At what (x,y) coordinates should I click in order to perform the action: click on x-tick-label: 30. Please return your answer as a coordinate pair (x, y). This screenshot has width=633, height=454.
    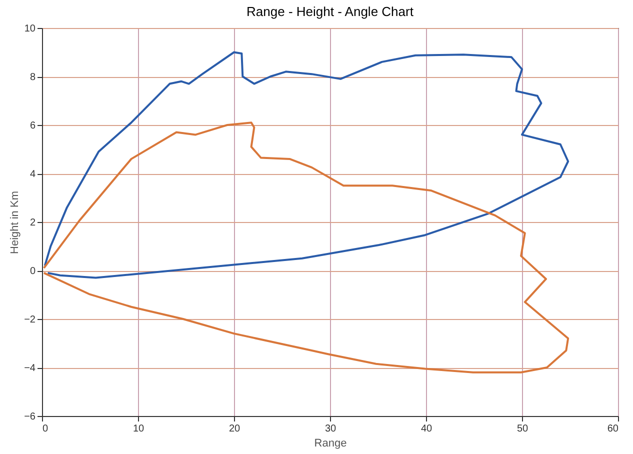
    Looking at the image, I should click on (330, 429).